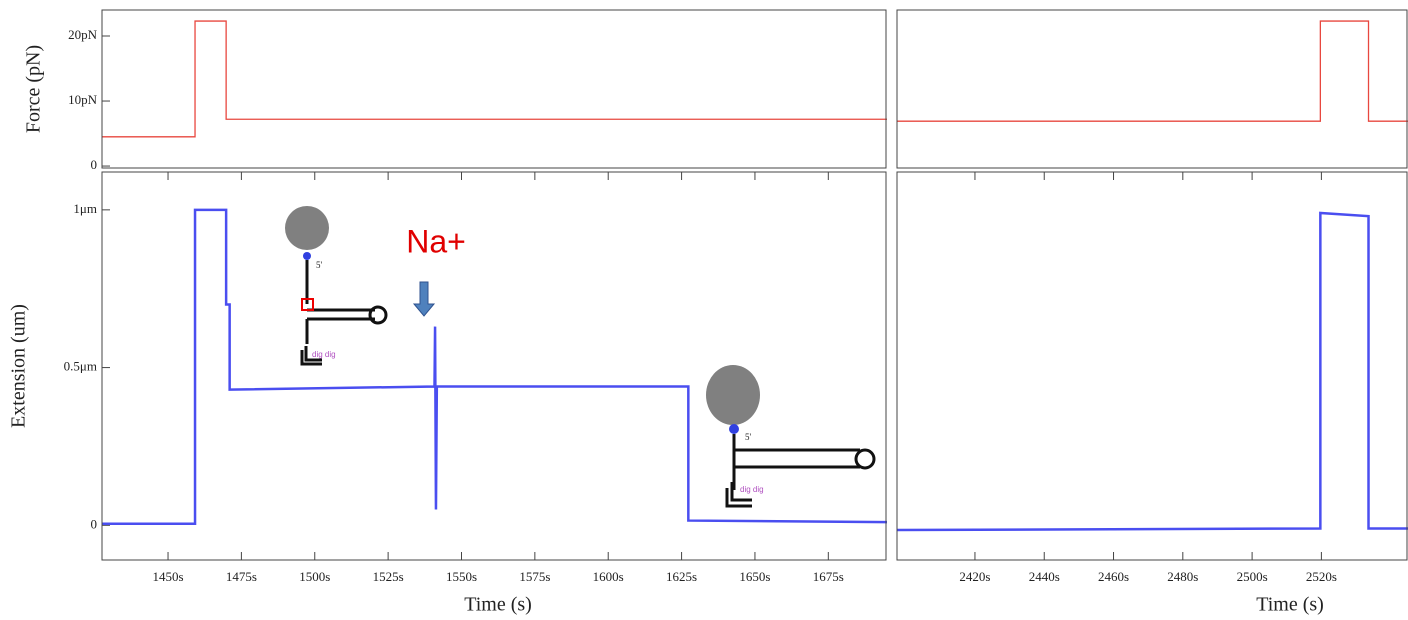  Describe the element at coordinates (1113, 576) in the screenshot. I see `x-tick-label: 2460s` at that location.